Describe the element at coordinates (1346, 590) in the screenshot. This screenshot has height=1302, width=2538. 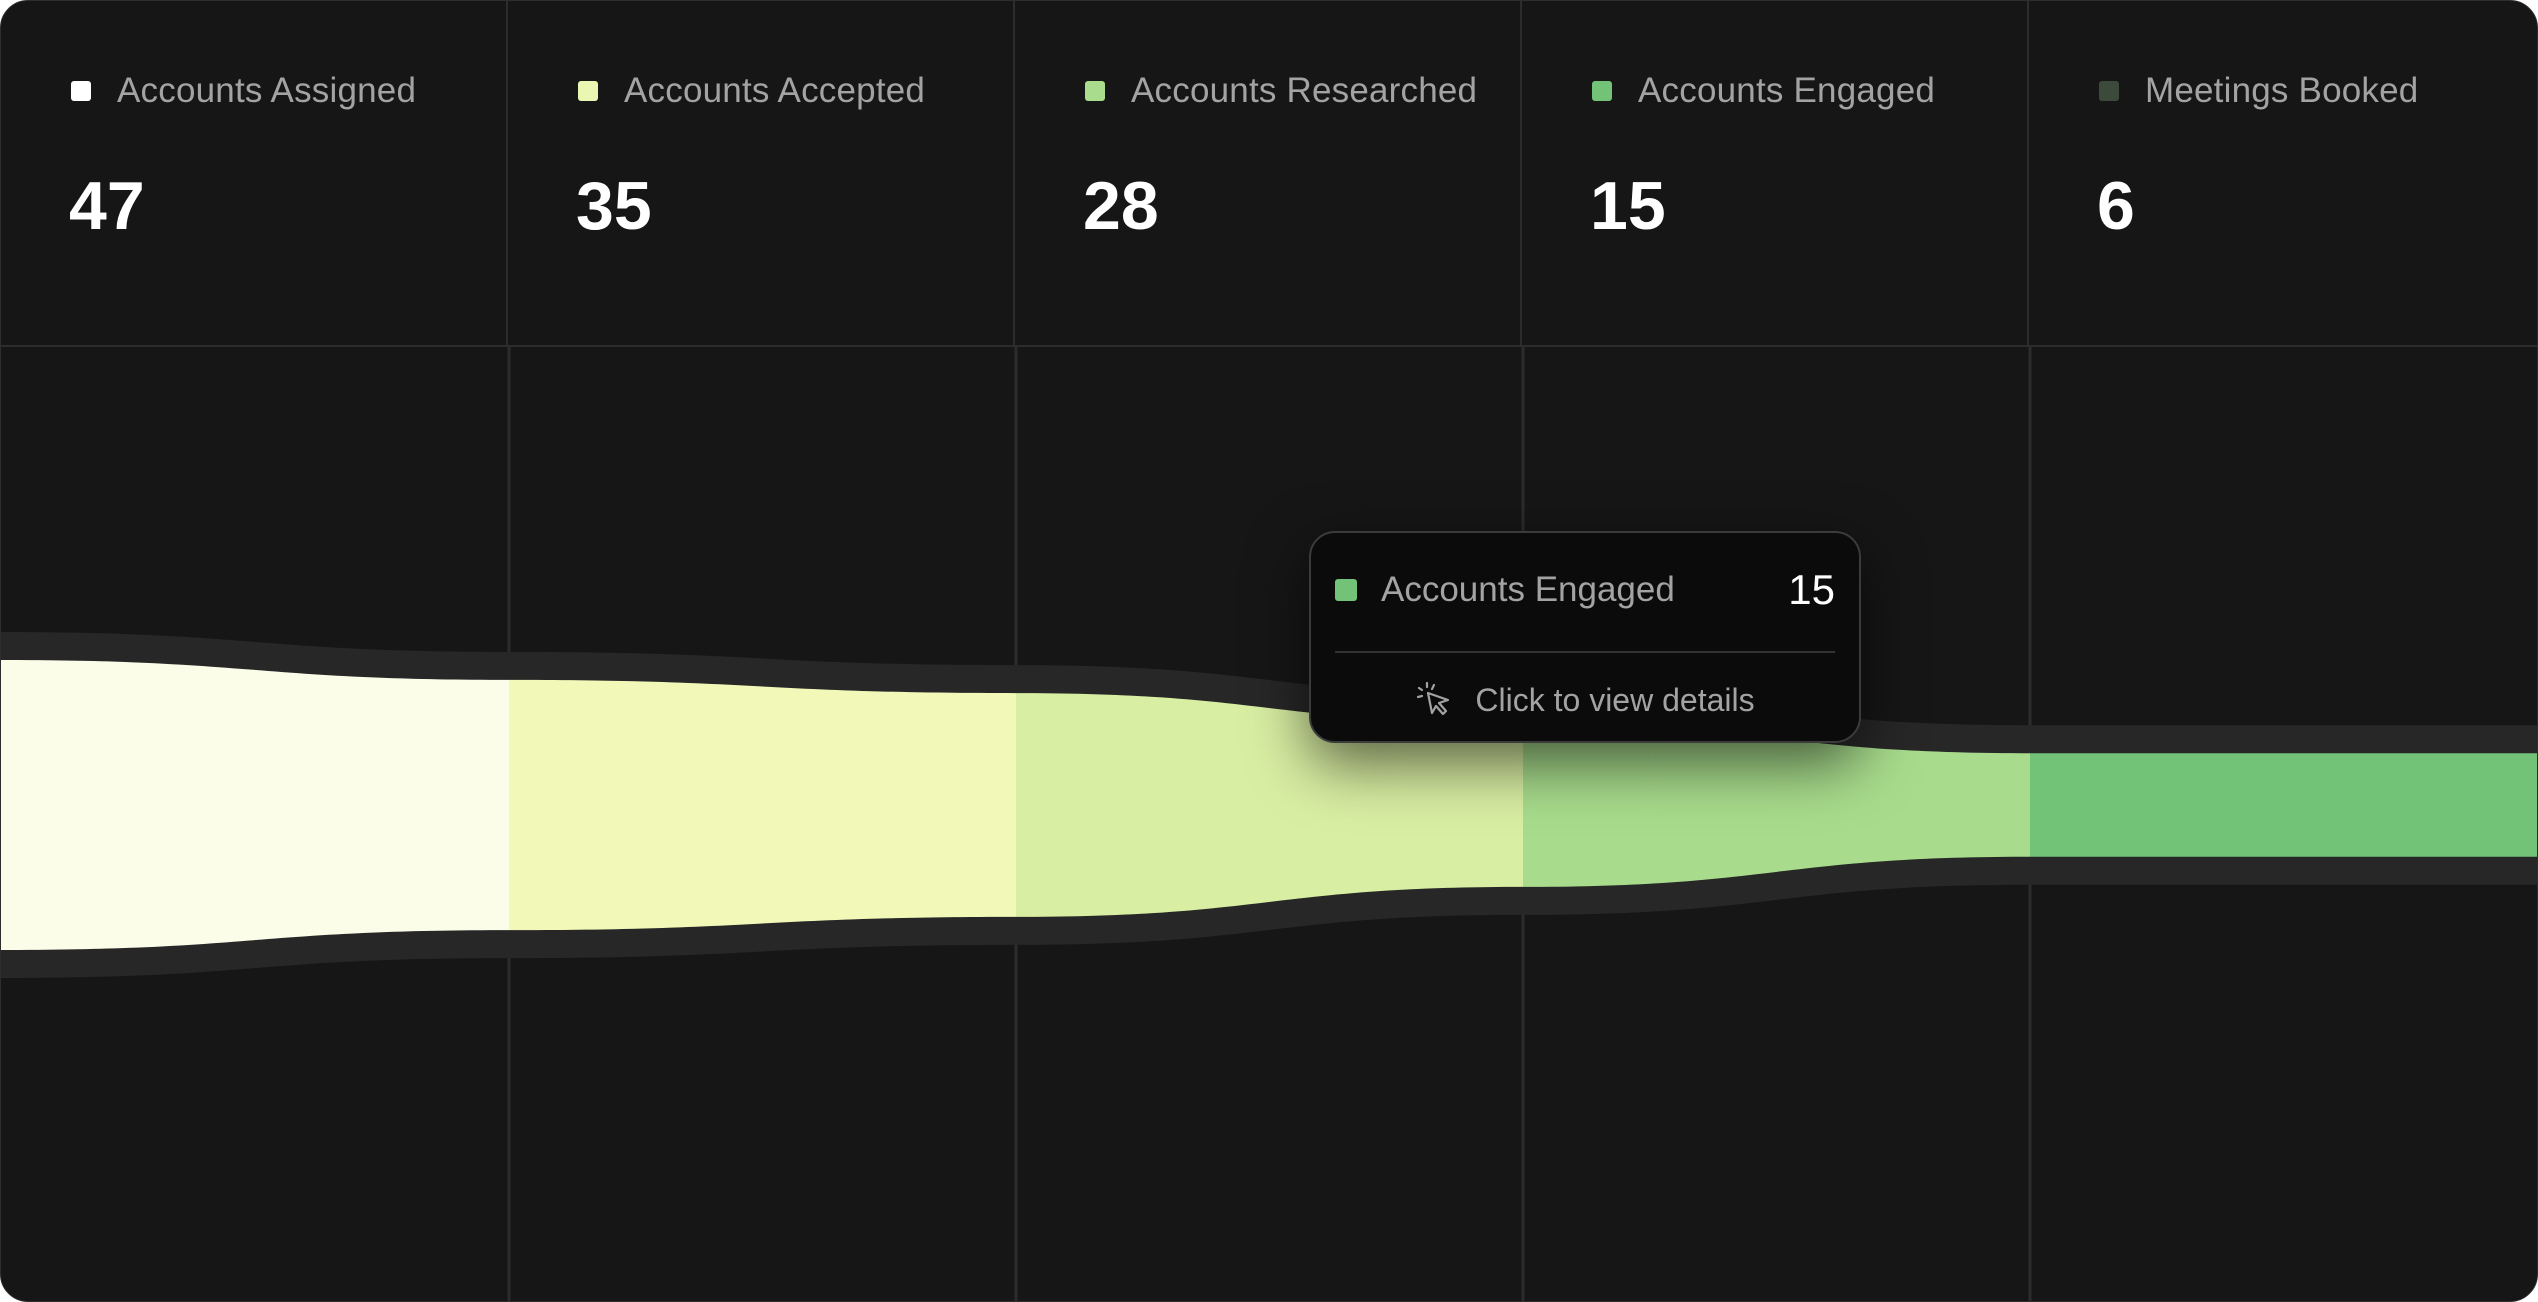
I see `tooltip-swatch` at that location.